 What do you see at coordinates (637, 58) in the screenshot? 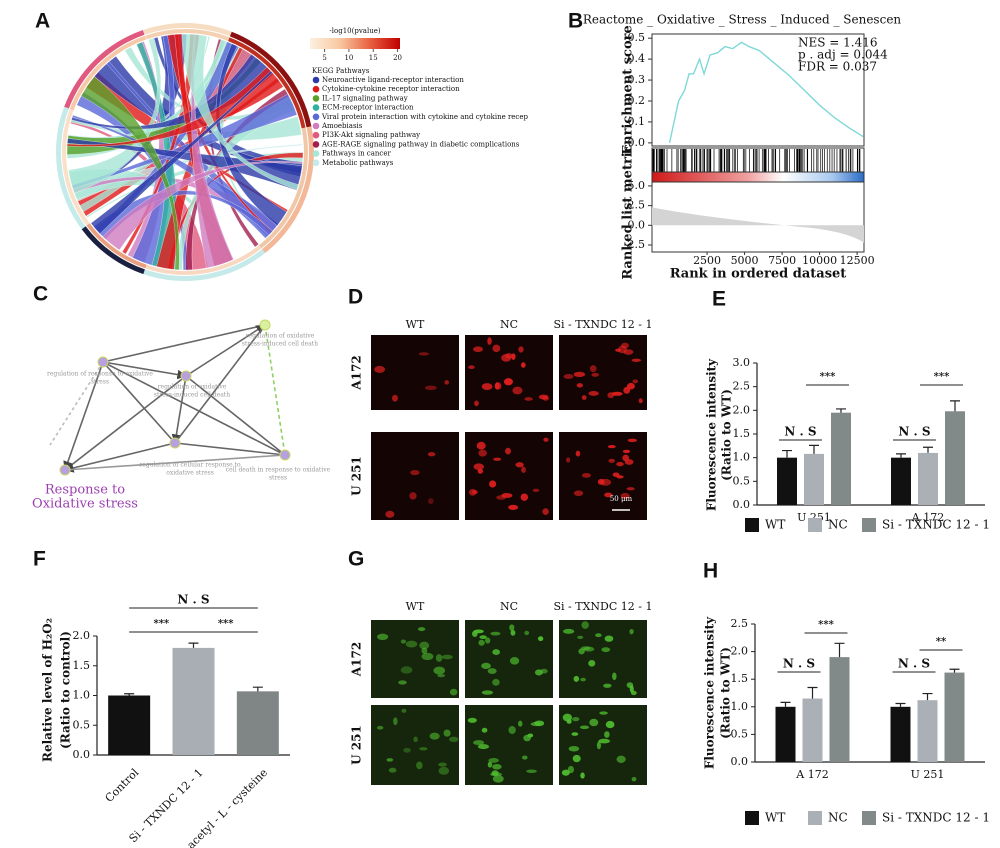
I see `y-tick-label: 0.4` at bounding box center [637, 58].